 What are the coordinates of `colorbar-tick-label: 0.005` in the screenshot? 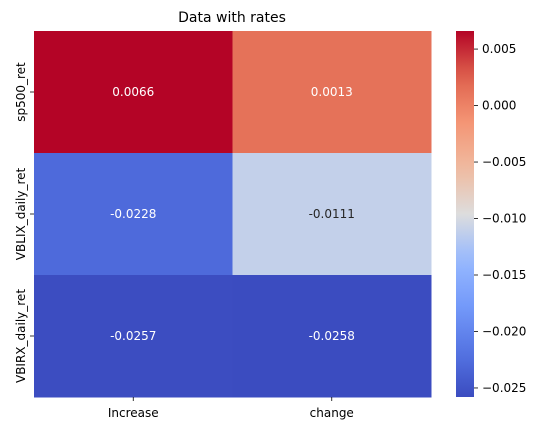 It's located at (499, 49).